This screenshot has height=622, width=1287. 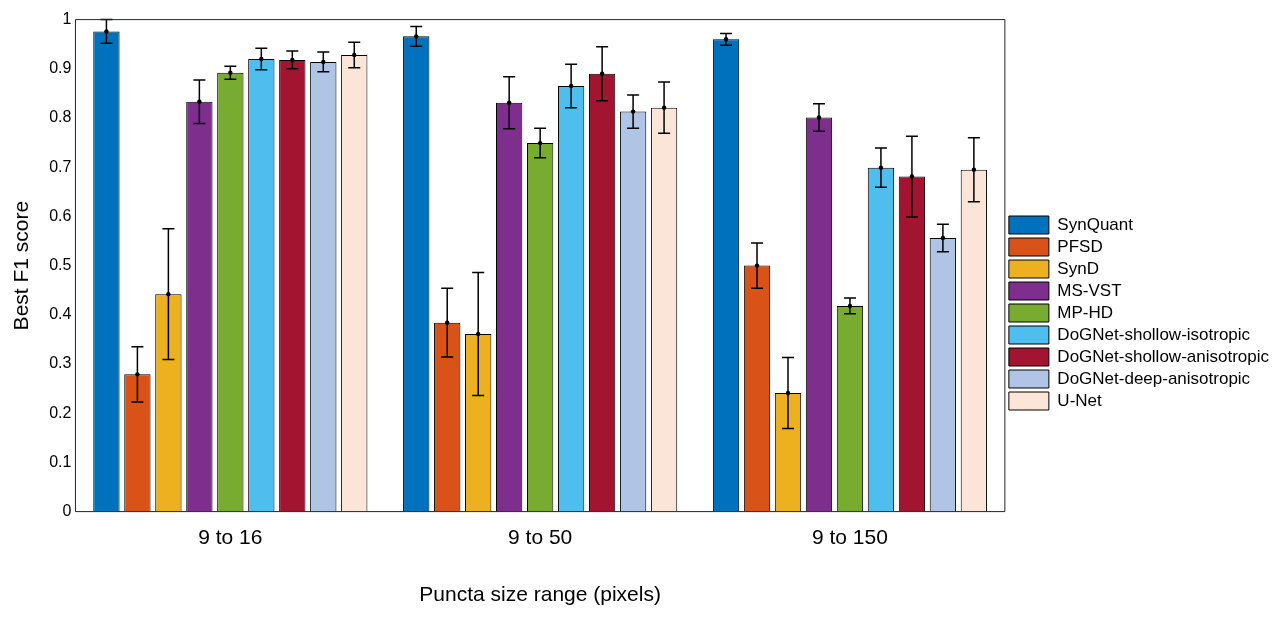 I want to click on legend-label: SynQuant, so click(x=1095, y=224).